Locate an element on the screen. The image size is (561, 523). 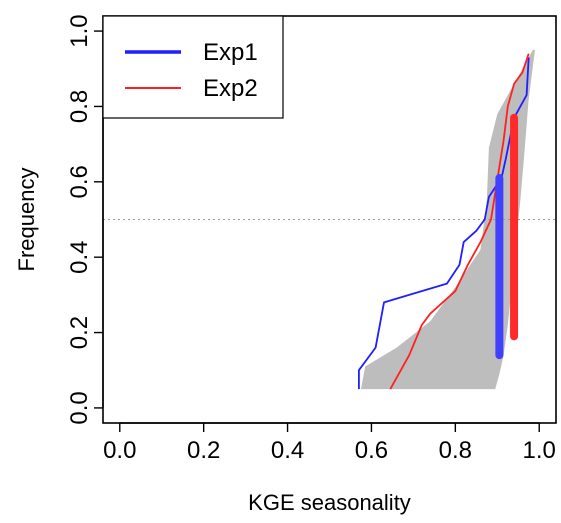
x-tick-label: 0.4 is located at coordinates (287, 450).